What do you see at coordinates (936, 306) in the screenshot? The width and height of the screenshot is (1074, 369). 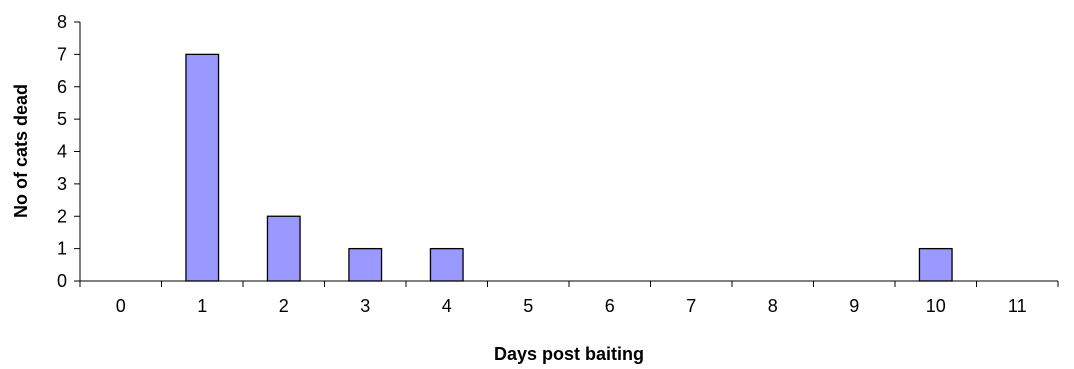 I see `x-tick-label: 10` at bounding box center [936, 306].